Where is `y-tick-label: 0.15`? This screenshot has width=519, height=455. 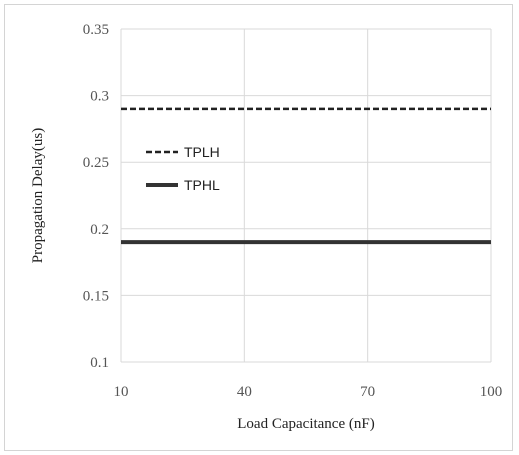
y-tick-label: 0.15 is located at coordinates (96, 296).